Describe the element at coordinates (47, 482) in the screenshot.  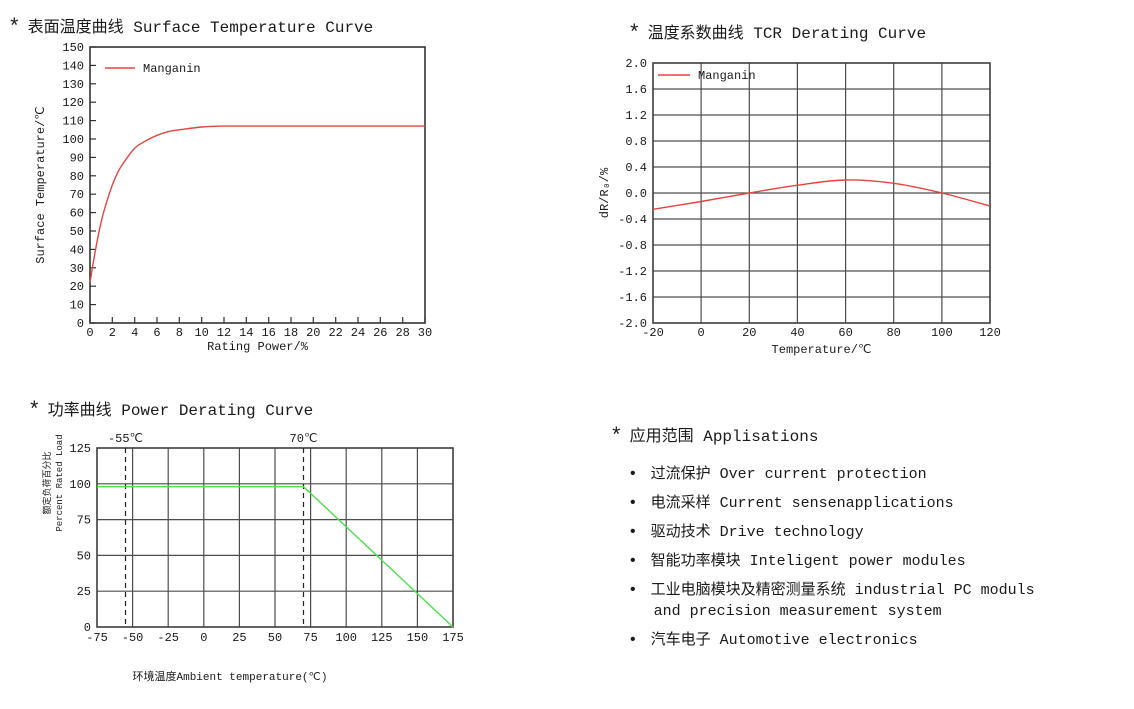
I see `y-axis-label: 额定负荷百分比` at that location.